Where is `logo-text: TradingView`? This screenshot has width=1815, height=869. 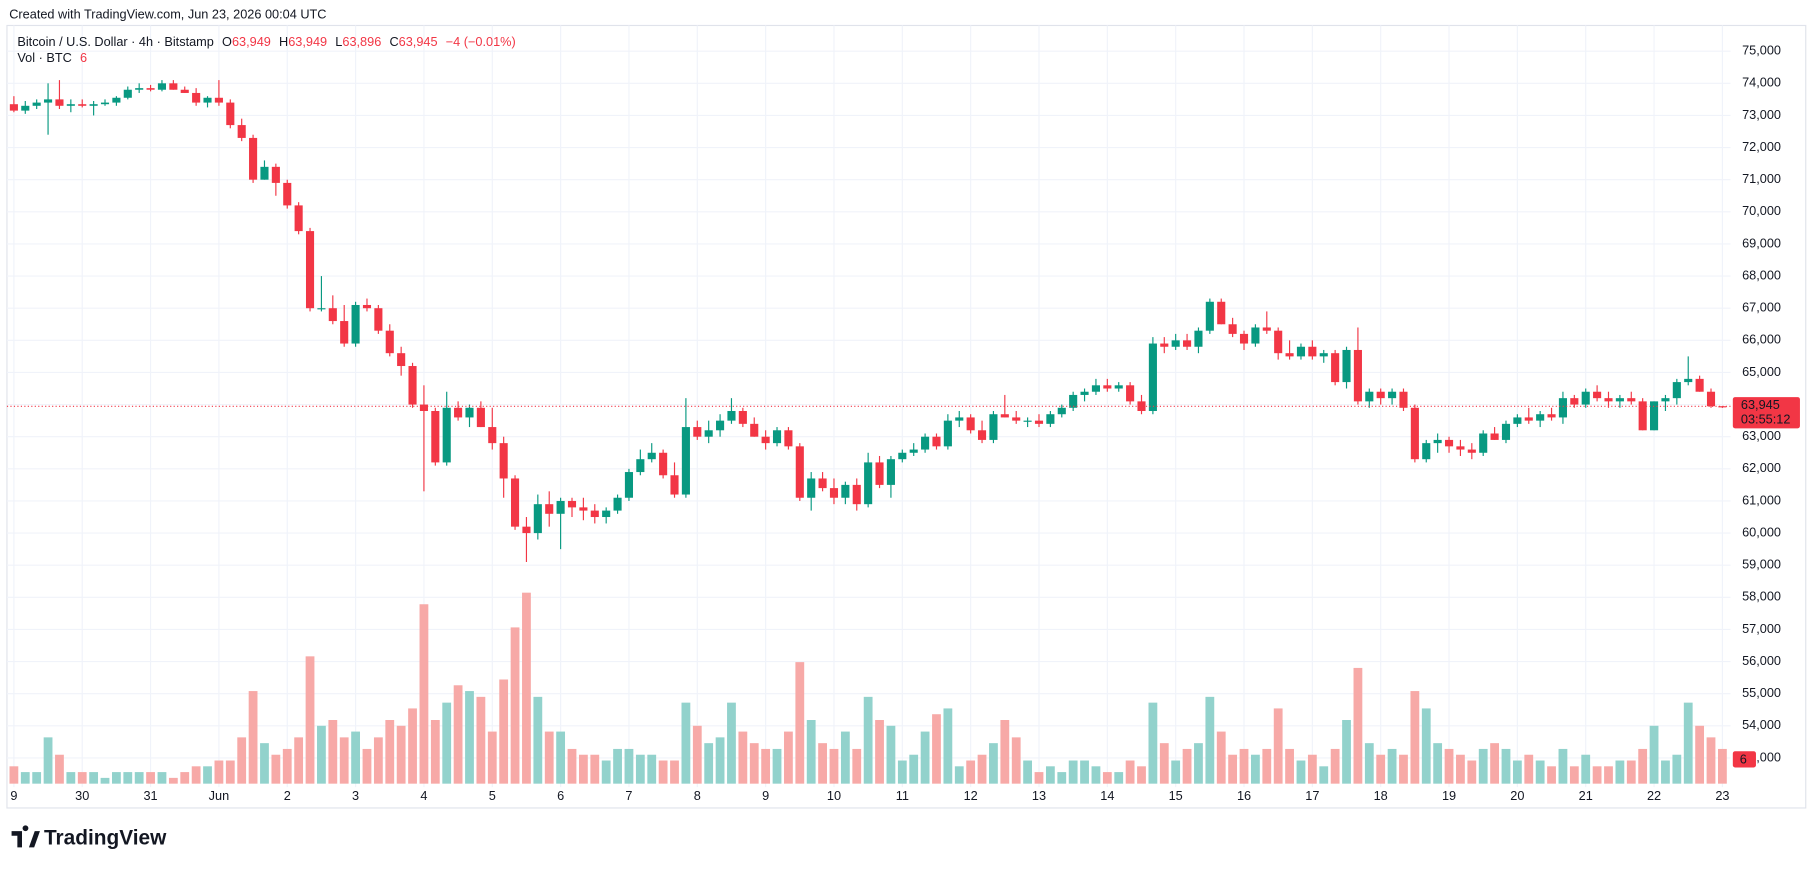
logo-text: TradingView is located at coordinates (105, 838).